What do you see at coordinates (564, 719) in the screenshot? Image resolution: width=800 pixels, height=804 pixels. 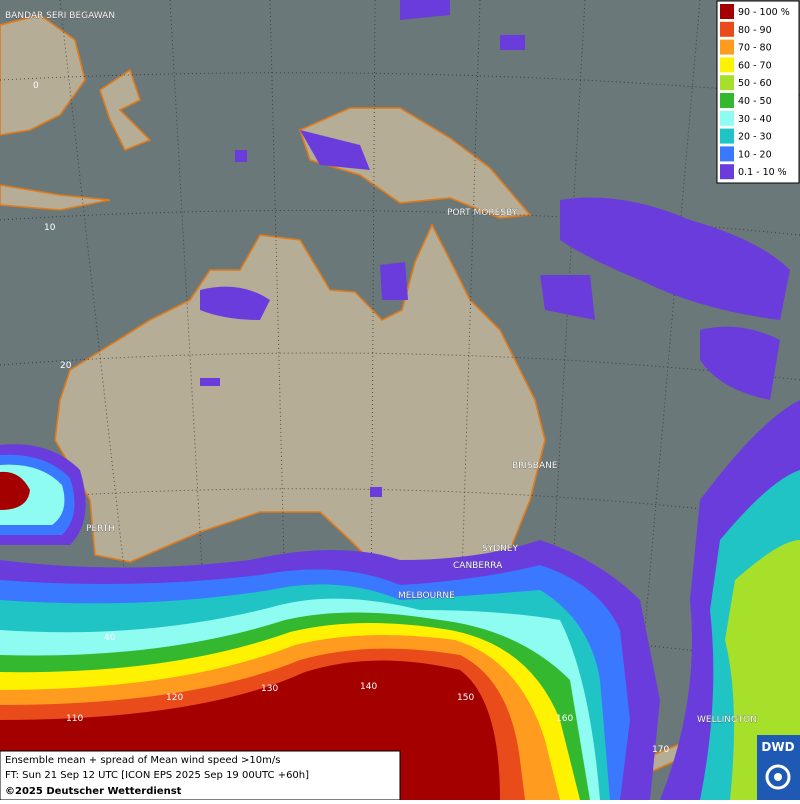 I see `longitude-label: 160` at bounding box center [564, 719].